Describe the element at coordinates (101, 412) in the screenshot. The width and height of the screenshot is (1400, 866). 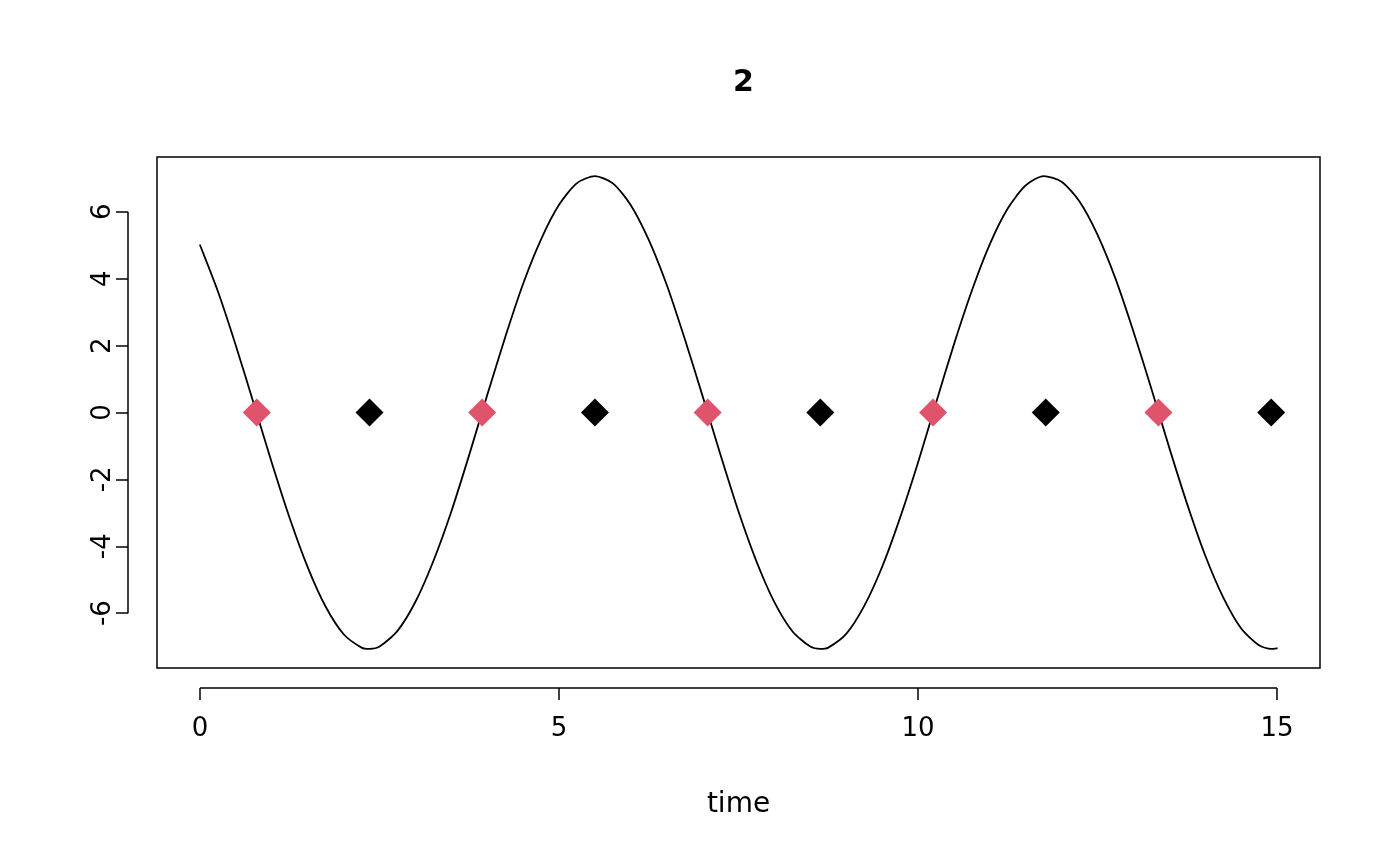
I see `y-tick-label: 0` at that location.